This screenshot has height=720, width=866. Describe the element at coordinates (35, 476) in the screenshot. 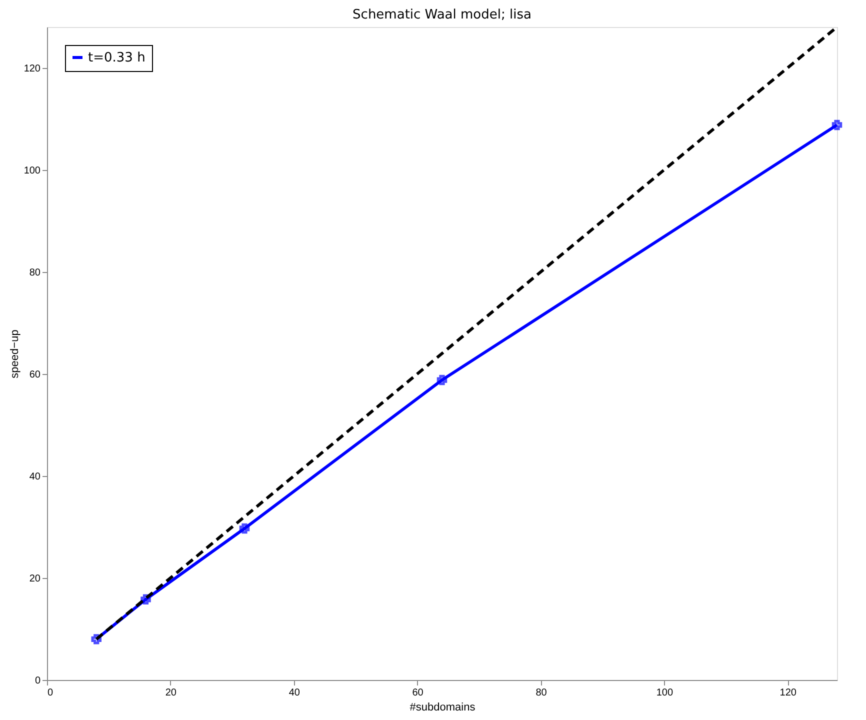

I see `y-tick-label: 40` at that location.